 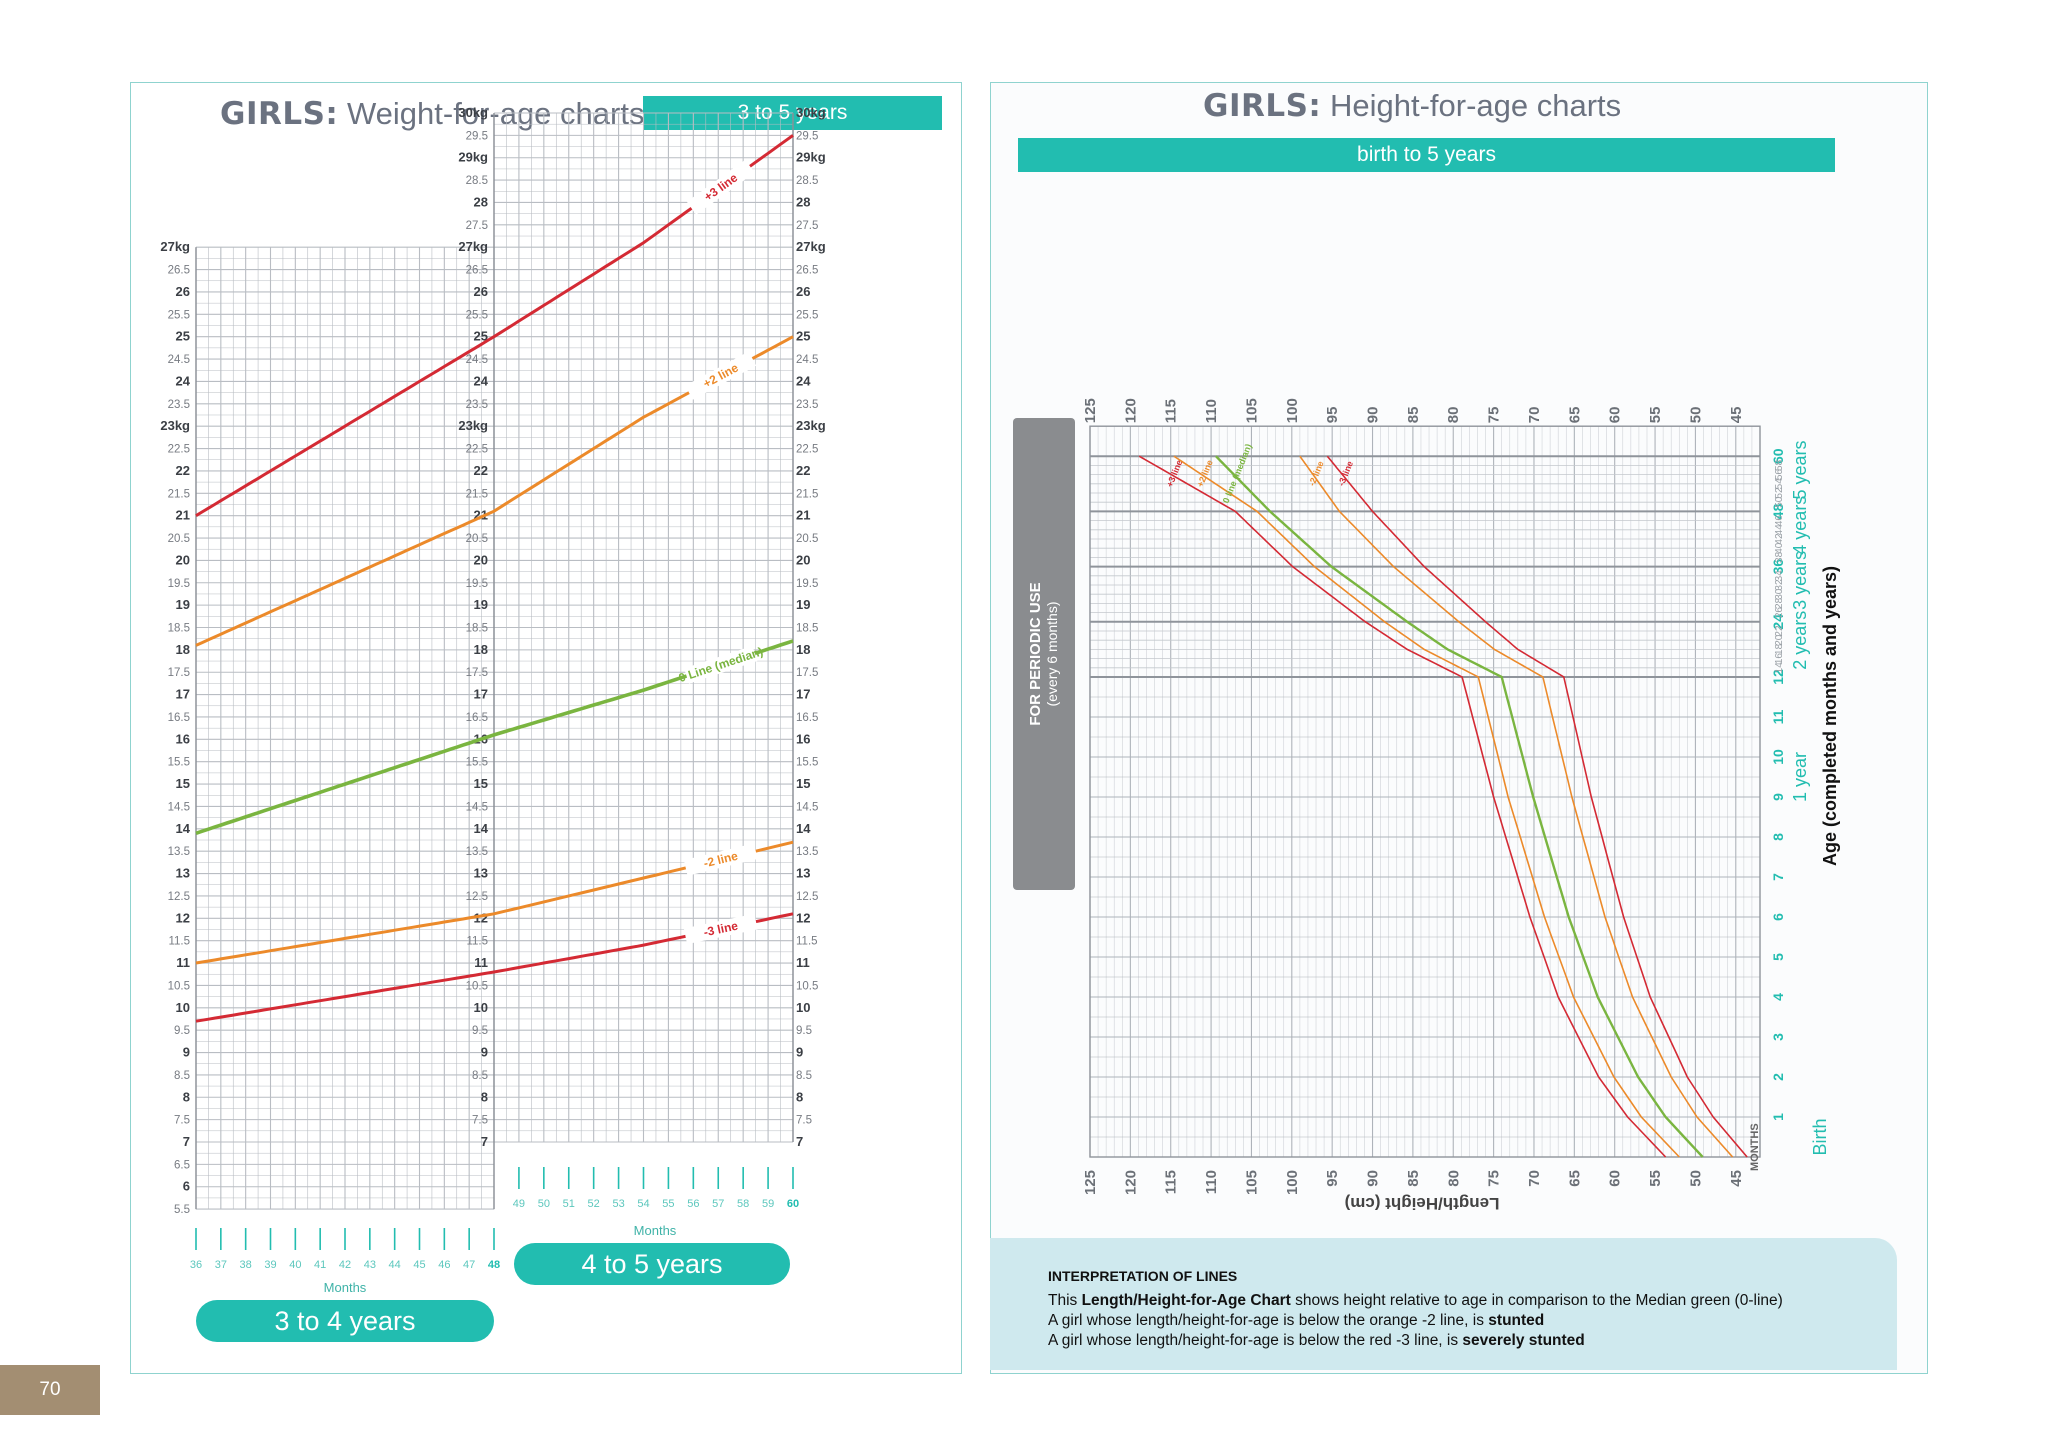 I want to click on height-x-tick-top: 90, so click(x=1373, y=415).